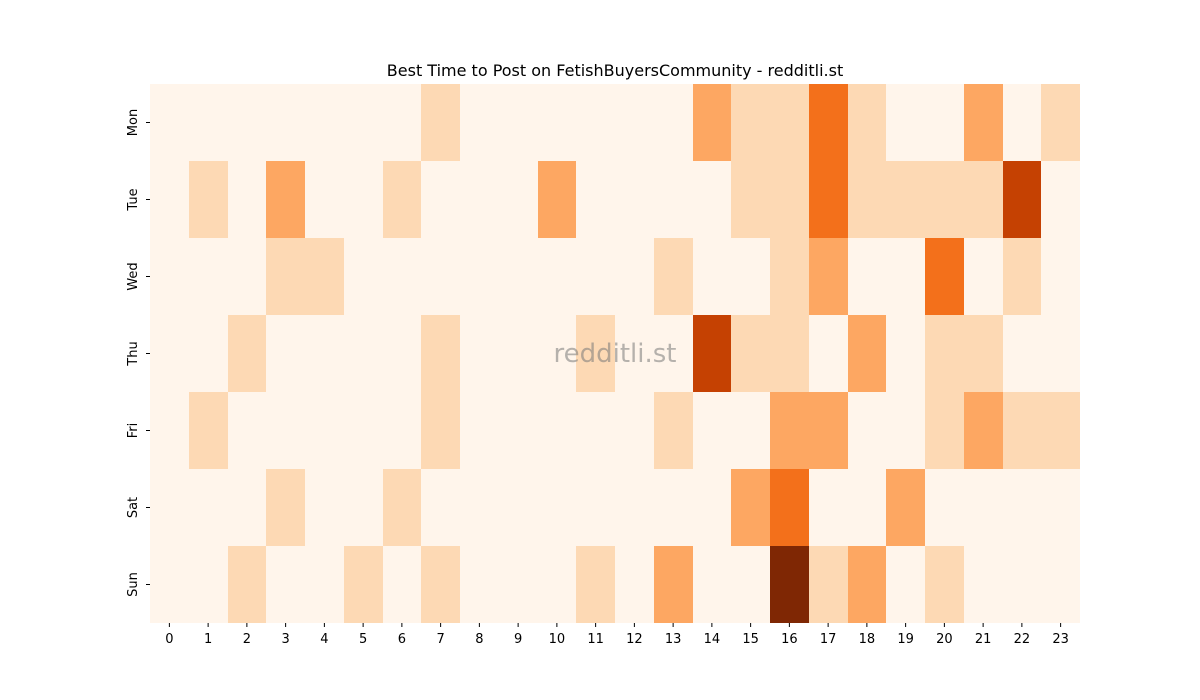 The width and height of the screenshot is (1200, 700). Describe the element at coordinates (133, 122) in the screenshot. I see `y-tick-label: Mon` at that location.